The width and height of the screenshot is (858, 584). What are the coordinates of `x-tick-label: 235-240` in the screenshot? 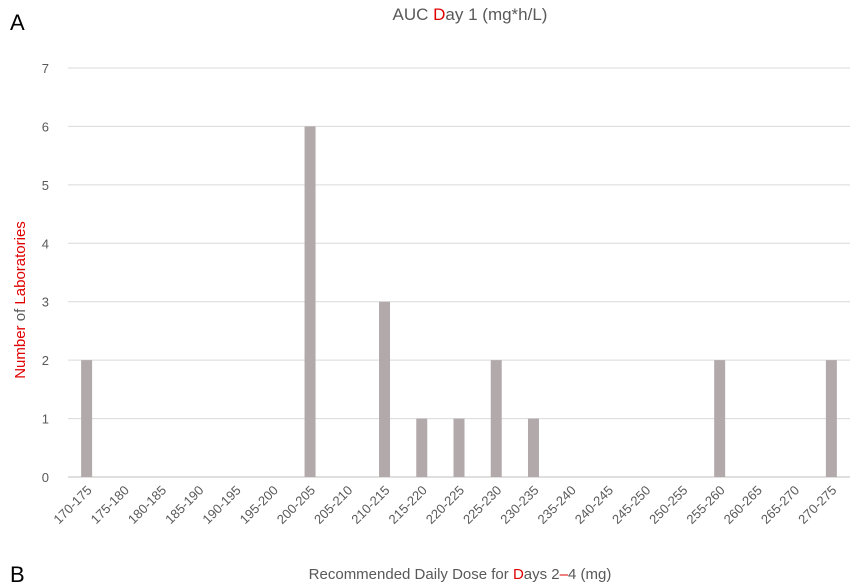 It's located at (556, 505).